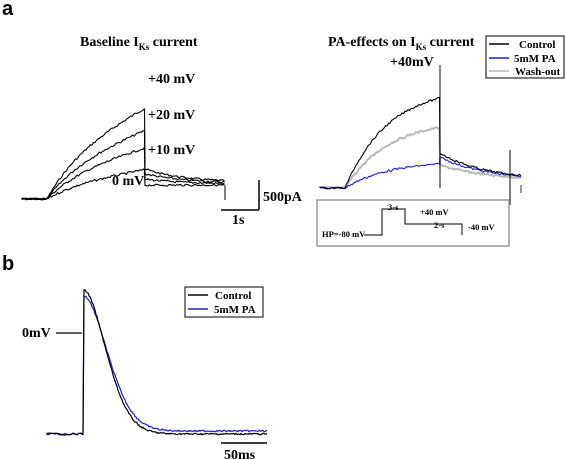 Image resolution: width=566 pixels, height=459 pixels. I want to click on trace-20-mv, so click(123, 165).